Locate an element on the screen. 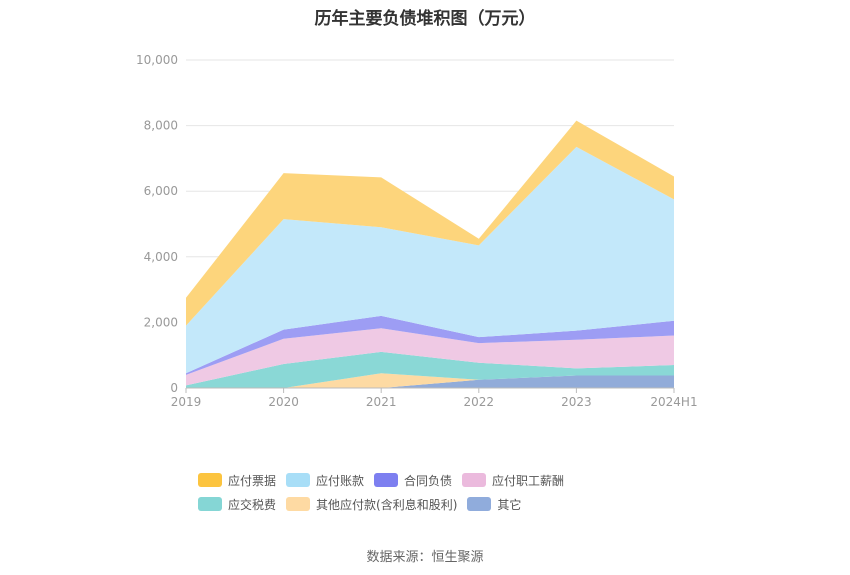  chart-title: 历年主要负债堆积图（万元） is located at coordinates (425, 19).